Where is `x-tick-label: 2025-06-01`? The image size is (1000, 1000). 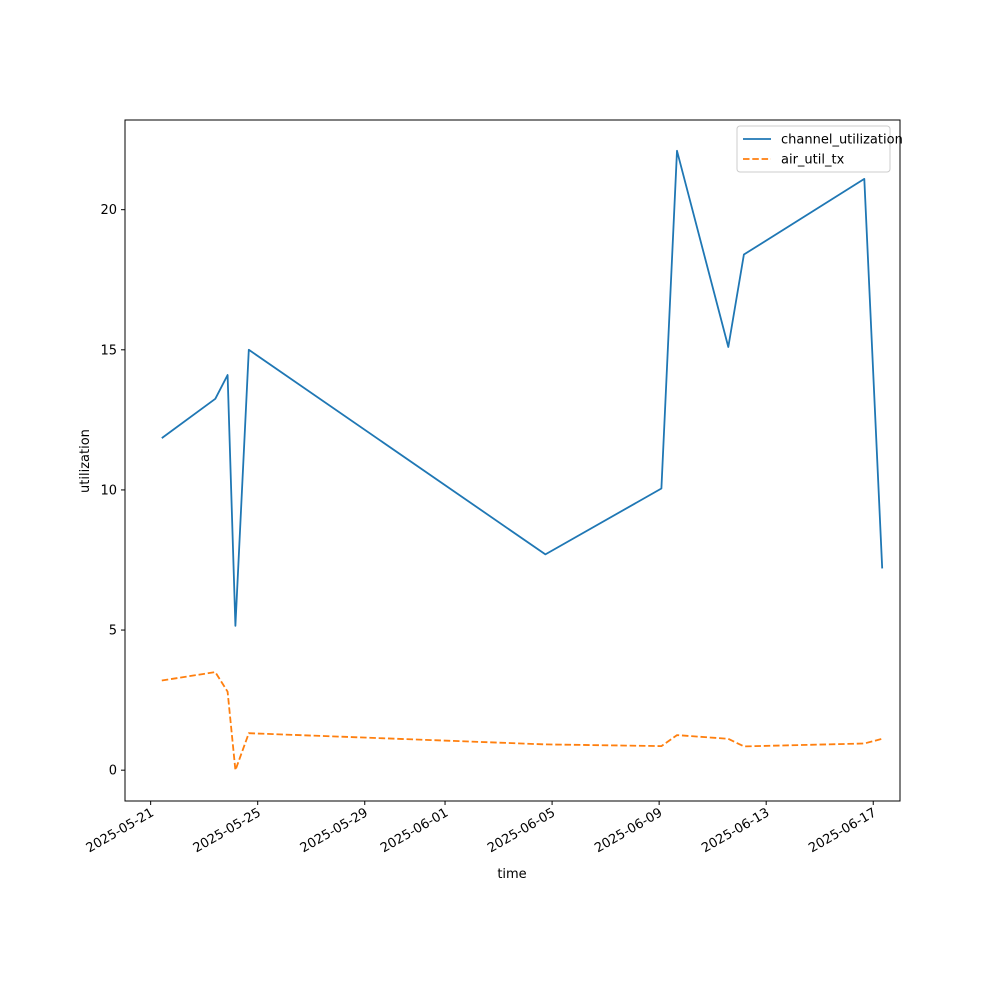 x-tick-label: 2025-06-01 is located at coordinates (414, 830).